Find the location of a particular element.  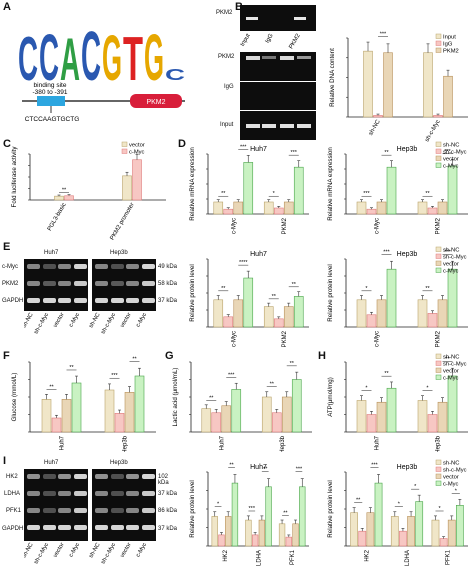

blot-row-label: c-Myc is located at coordinates (10, 267).